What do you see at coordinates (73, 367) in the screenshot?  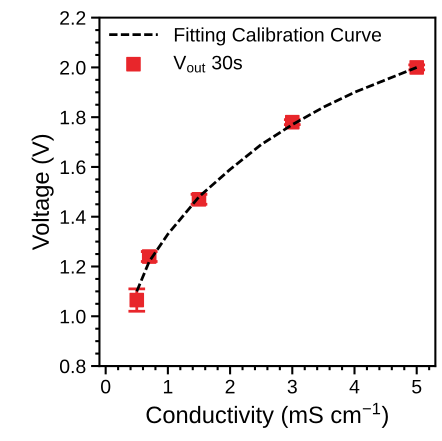 I see `y-tick-label: 0.8` at bounding box center [73, 367].